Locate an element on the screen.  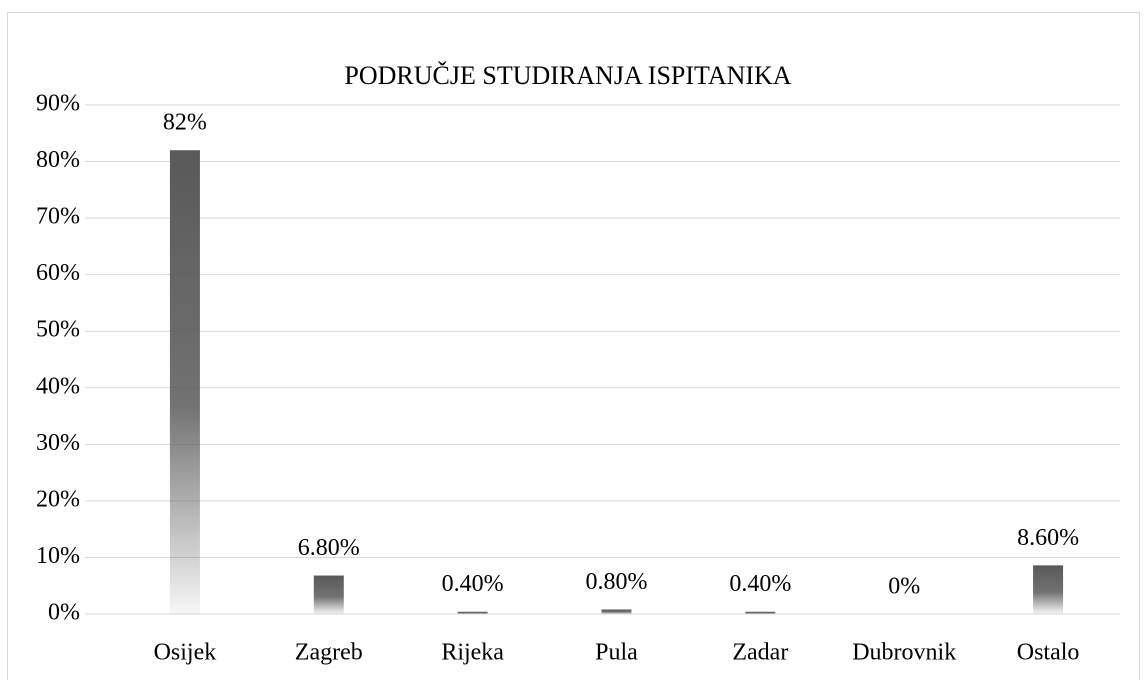
x-tick-label: Osijek is located at coordinates (185, 653).